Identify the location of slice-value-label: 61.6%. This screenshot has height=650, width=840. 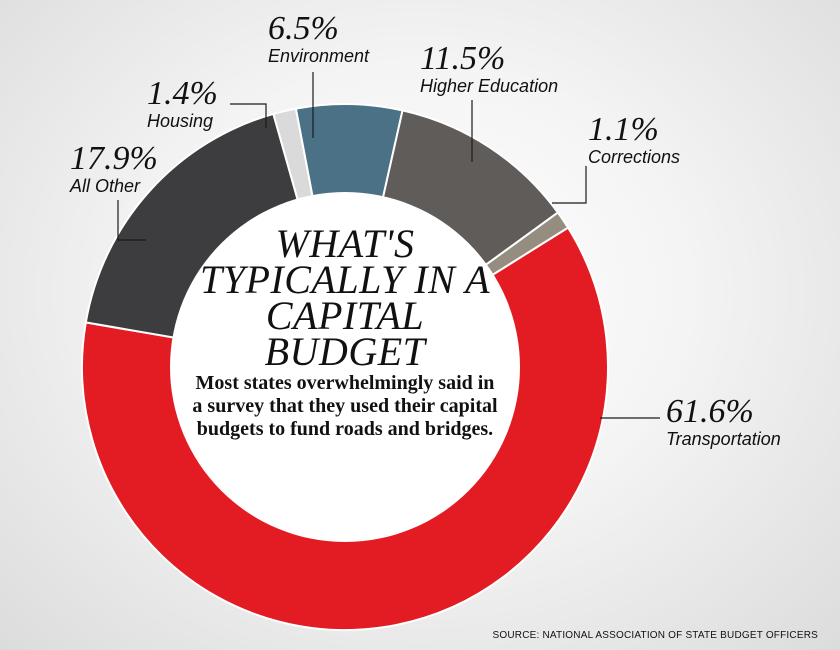
(710, 411).